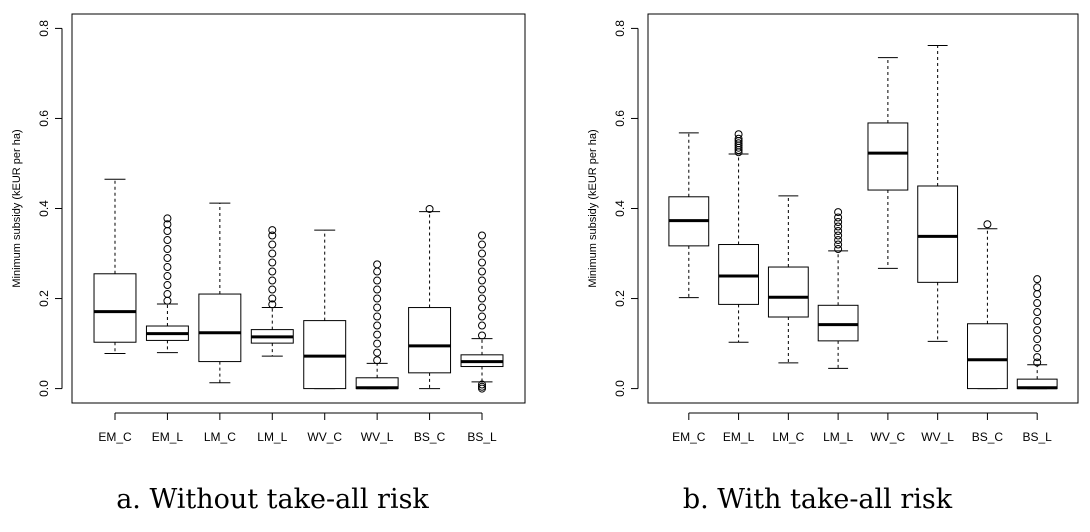 This screenshot has width=1090, height=532. Describe the element at coordinates (115, 437) in the screenshot. I see `x-tick-label-em-c: EM_C` at that location.